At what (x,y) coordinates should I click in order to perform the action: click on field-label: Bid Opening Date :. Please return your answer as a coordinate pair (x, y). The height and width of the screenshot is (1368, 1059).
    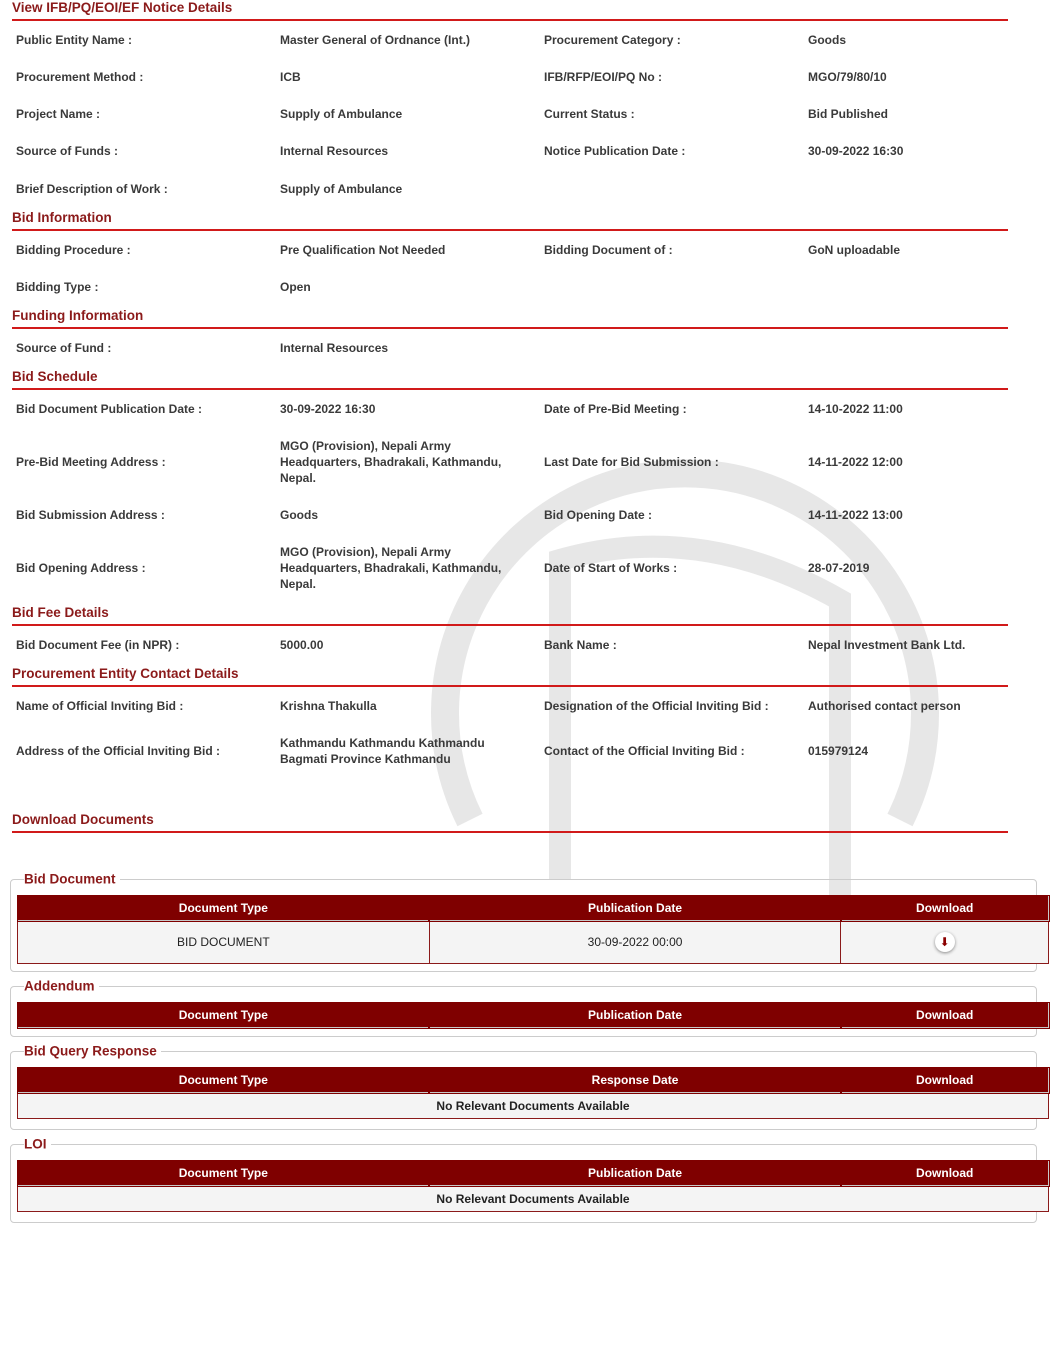
    Looking at the image, I should click on (598, 515).